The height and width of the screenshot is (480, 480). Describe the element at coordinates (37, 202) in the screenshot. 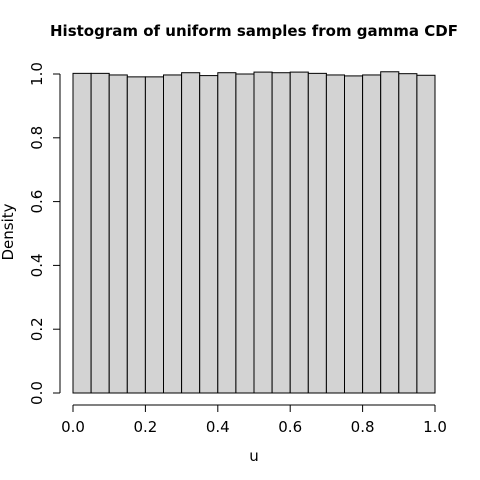

I see `y-tick-label: 0.6` at that location.